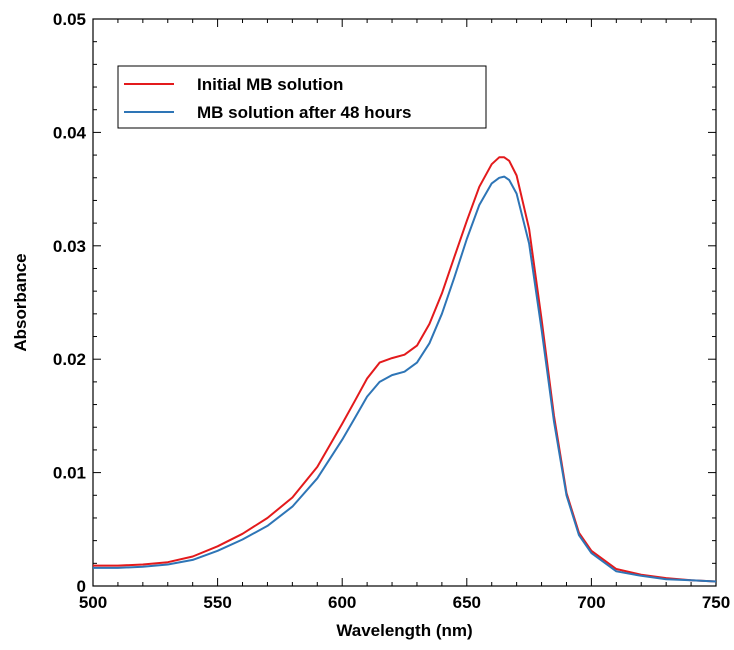  Describe the element at coordinates (69, 19) in the screenshot. I see `y-tick-label: 0.05` at that location.